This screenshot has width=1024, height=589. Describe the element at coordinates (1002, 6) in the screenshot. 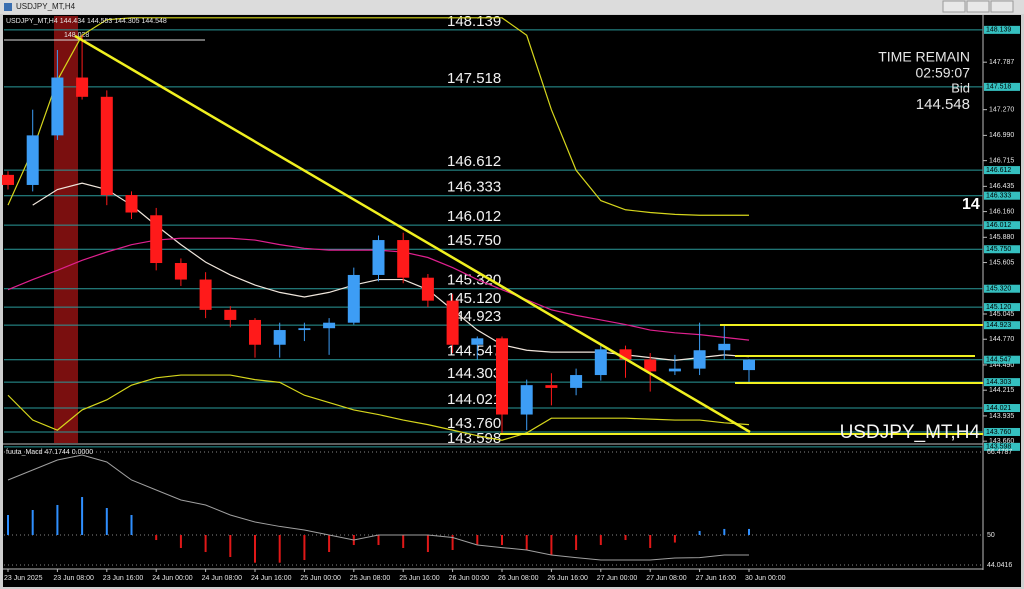

I see `close-button` at that location.